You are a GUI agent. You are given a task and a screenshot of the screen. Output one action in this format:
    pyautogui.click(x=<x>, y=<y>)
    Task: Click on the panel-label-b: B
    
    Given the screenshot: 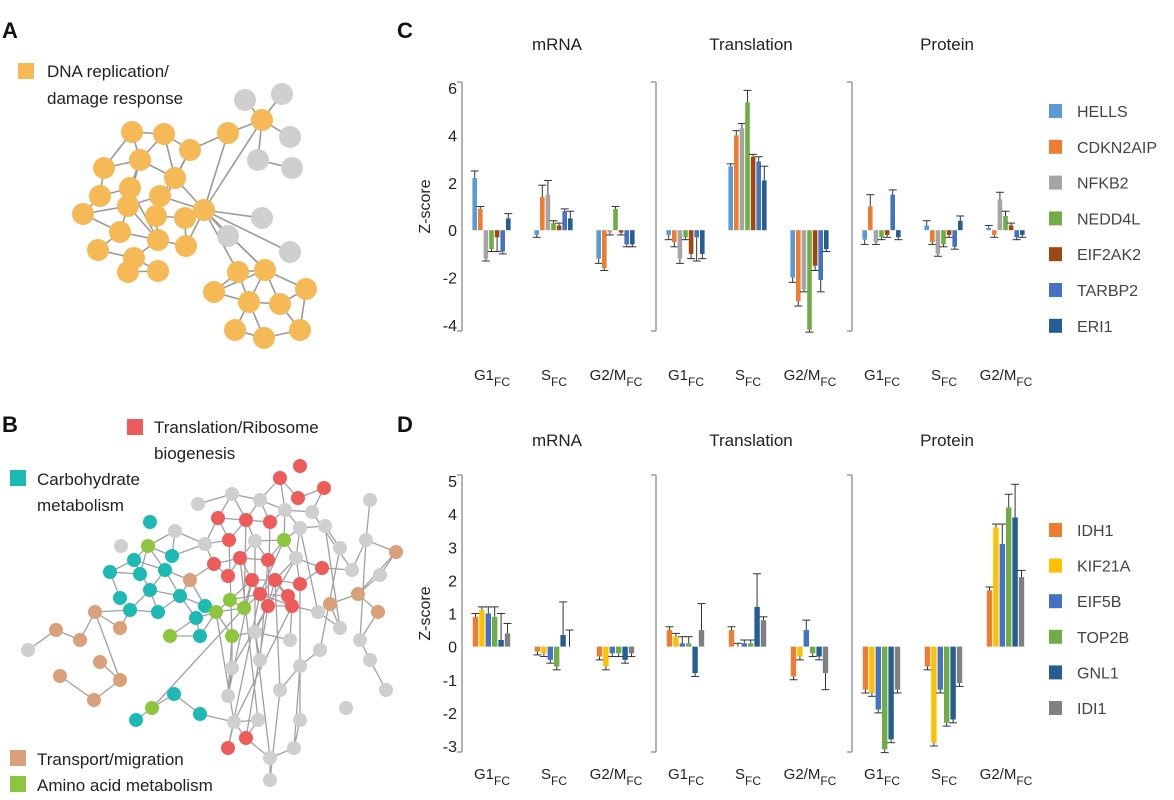 What is the action you would take?
    pyautogui.click(x=10, y=424)
    